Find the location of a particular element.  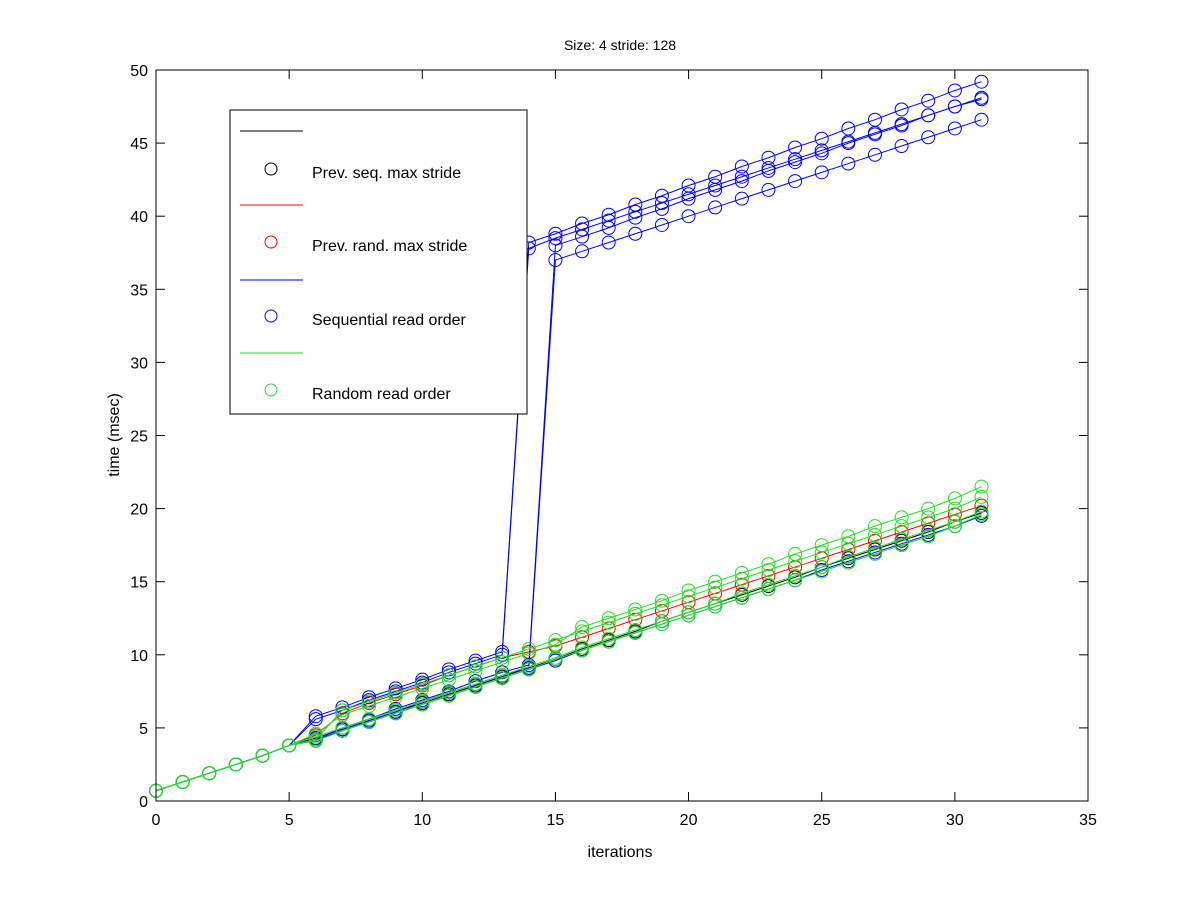

y-tick-label: 15 is located at coordinates (139, 583).